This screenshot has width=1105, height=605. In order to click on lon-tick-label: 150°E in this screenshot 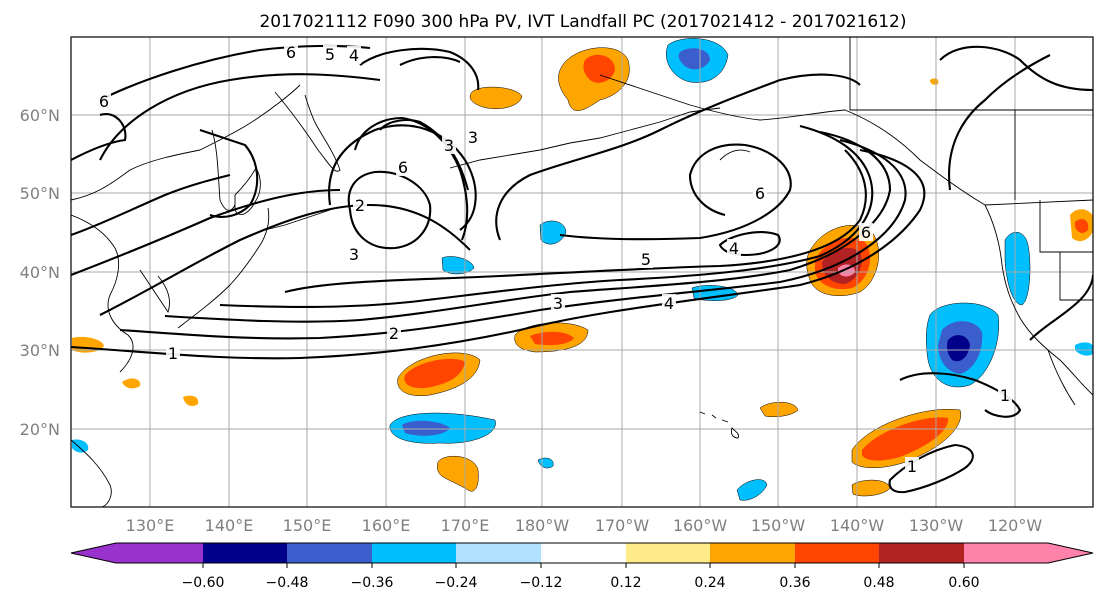, I will do `click(307, 525)`.